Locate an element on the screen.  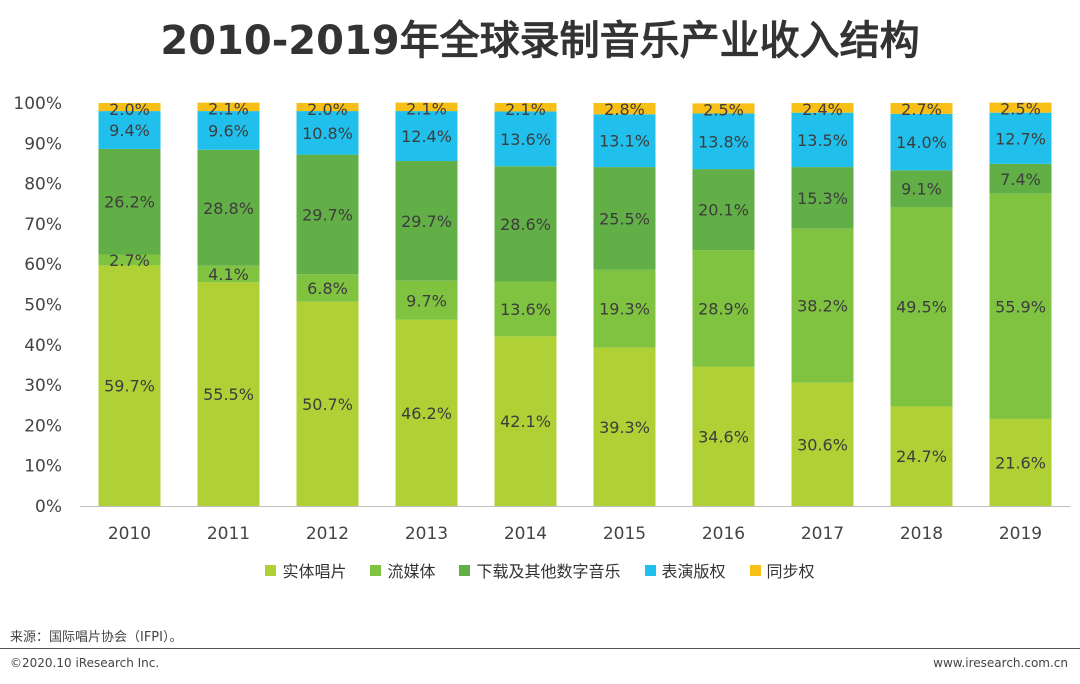
legend-label-downloads: 下载及其他数字音乐 is located at coordinates (548, 571).